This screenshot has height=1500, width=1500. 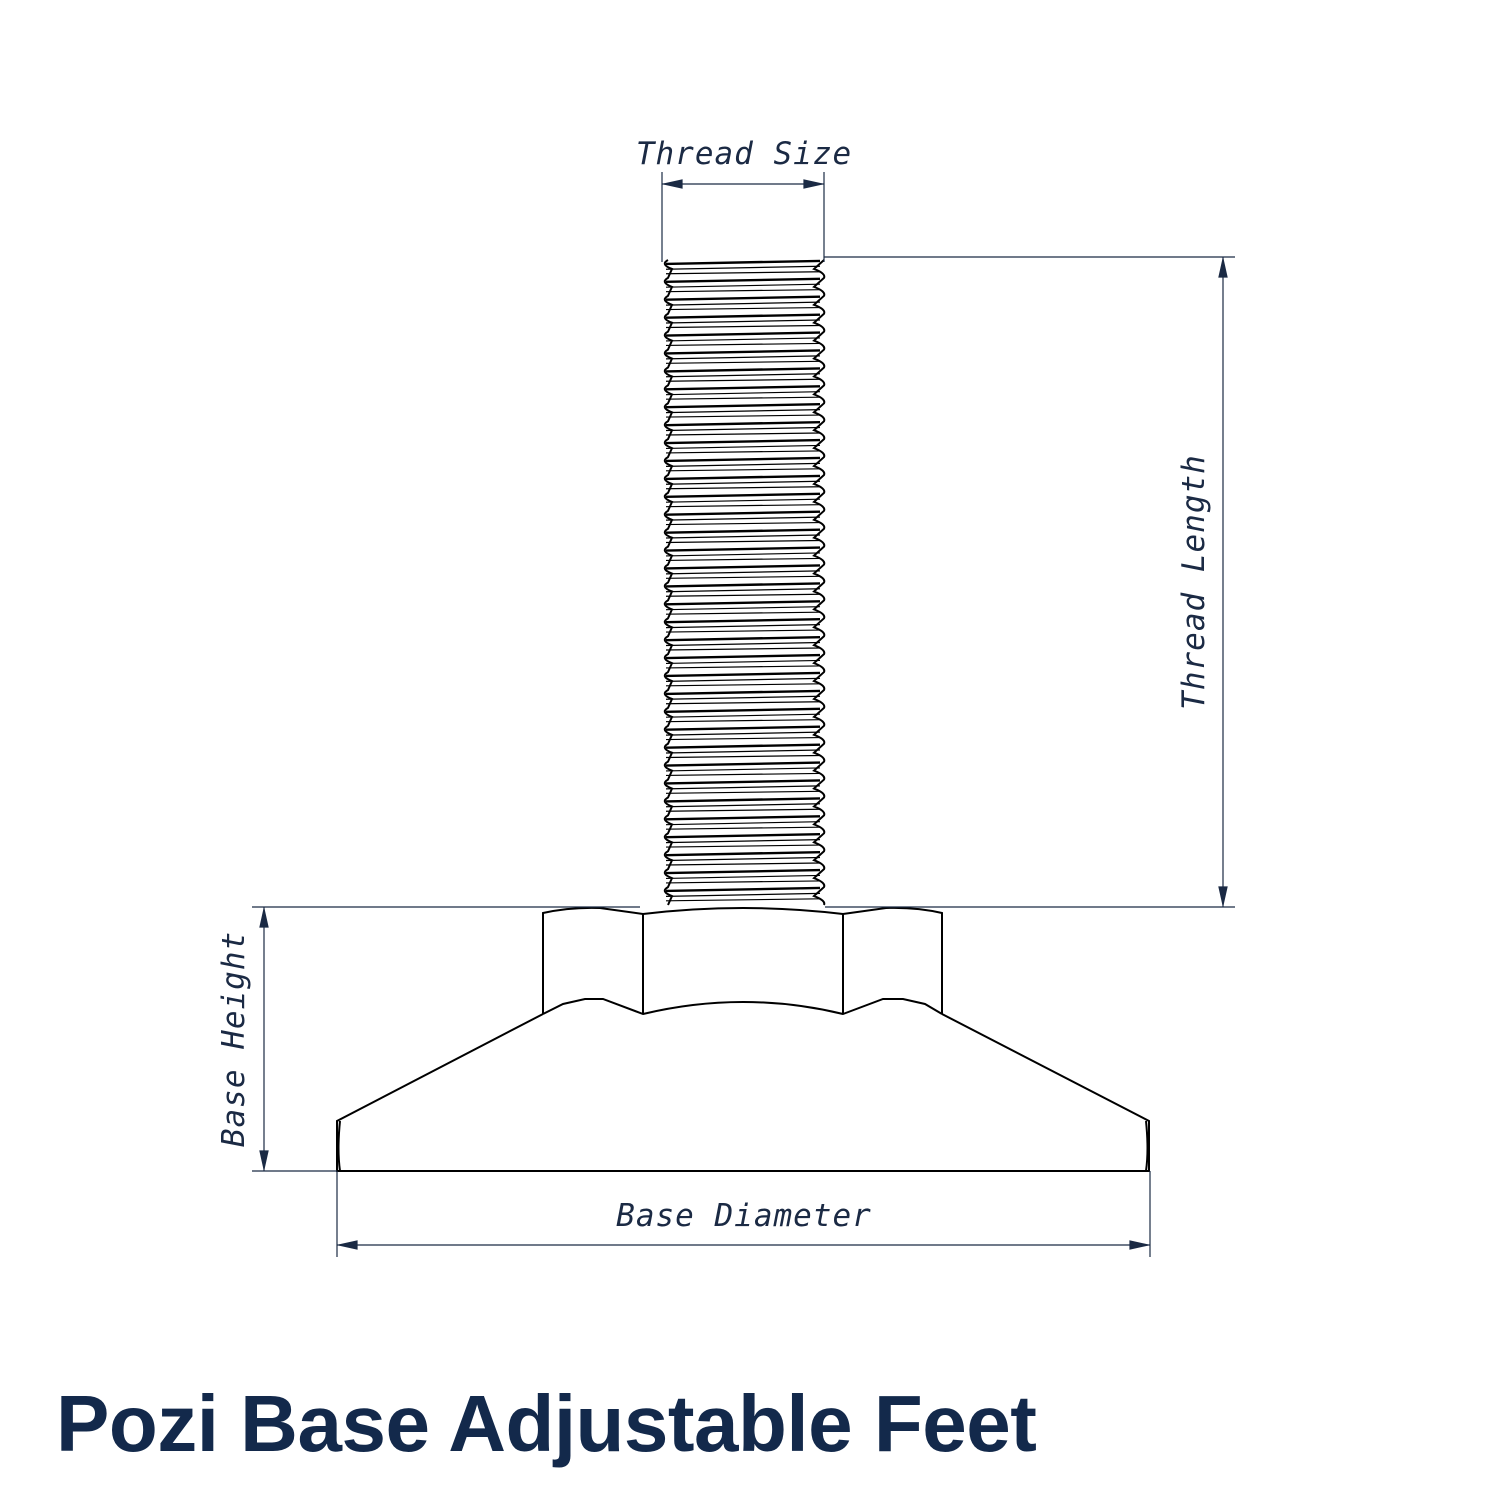 I want to click on thread-length-label: Thread Length, so click(x=1194, y=582).